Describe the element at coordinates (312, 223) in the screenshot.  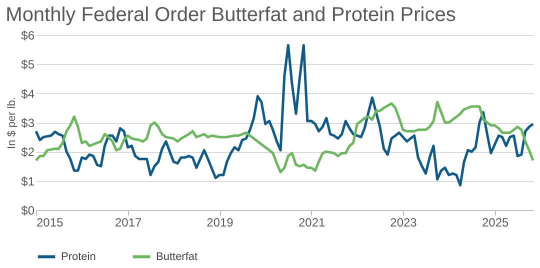
I see `x-tick-label: 2021` at that location.